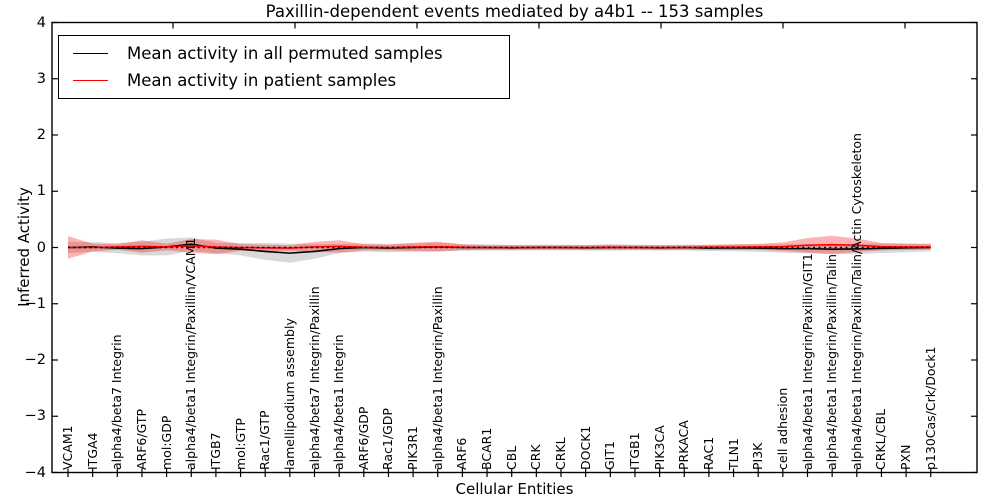 The width and height of the screenshot is (1000, 500). What do you see at coordinates (930, 408) in the screenshot?
I see `x-tick-label: p130Cas/Crk/Dock1` at bounding box center [930, 408].